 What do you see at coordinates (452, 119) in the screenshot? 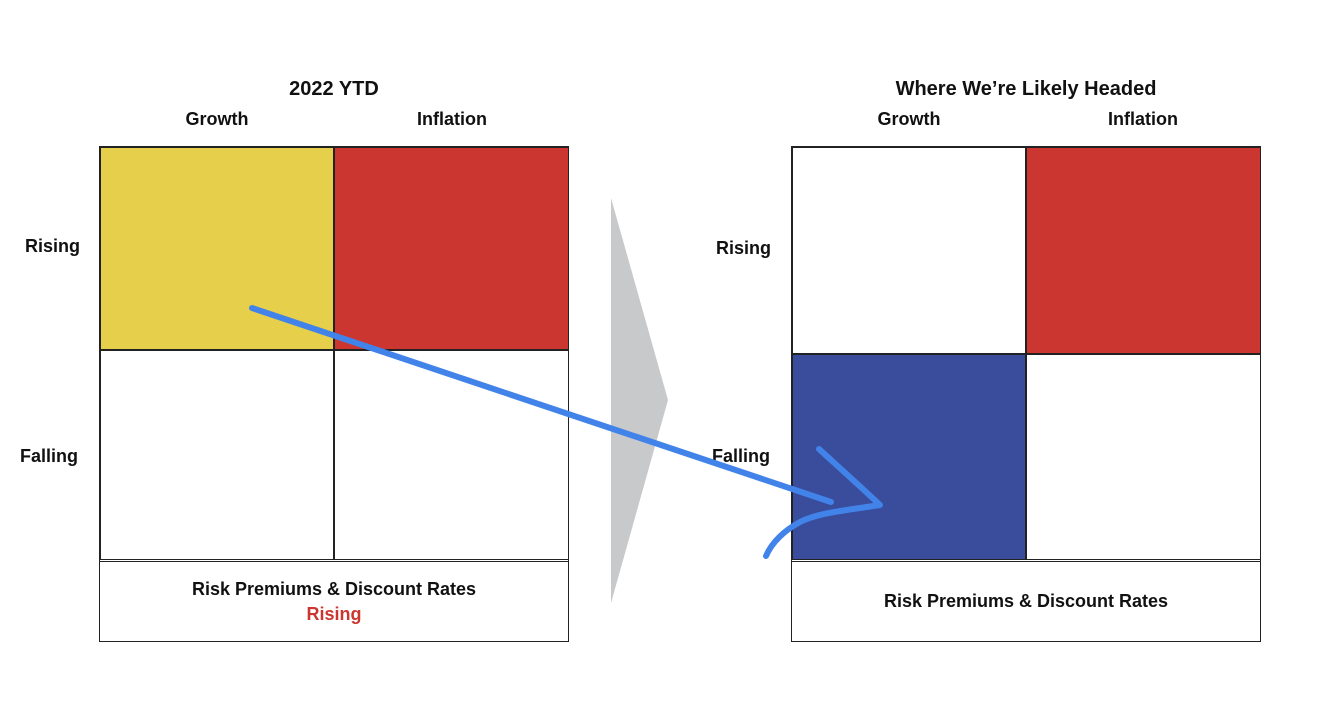
I see `left-col-header-inflation: Inflation` at bounding box center [452, 119].